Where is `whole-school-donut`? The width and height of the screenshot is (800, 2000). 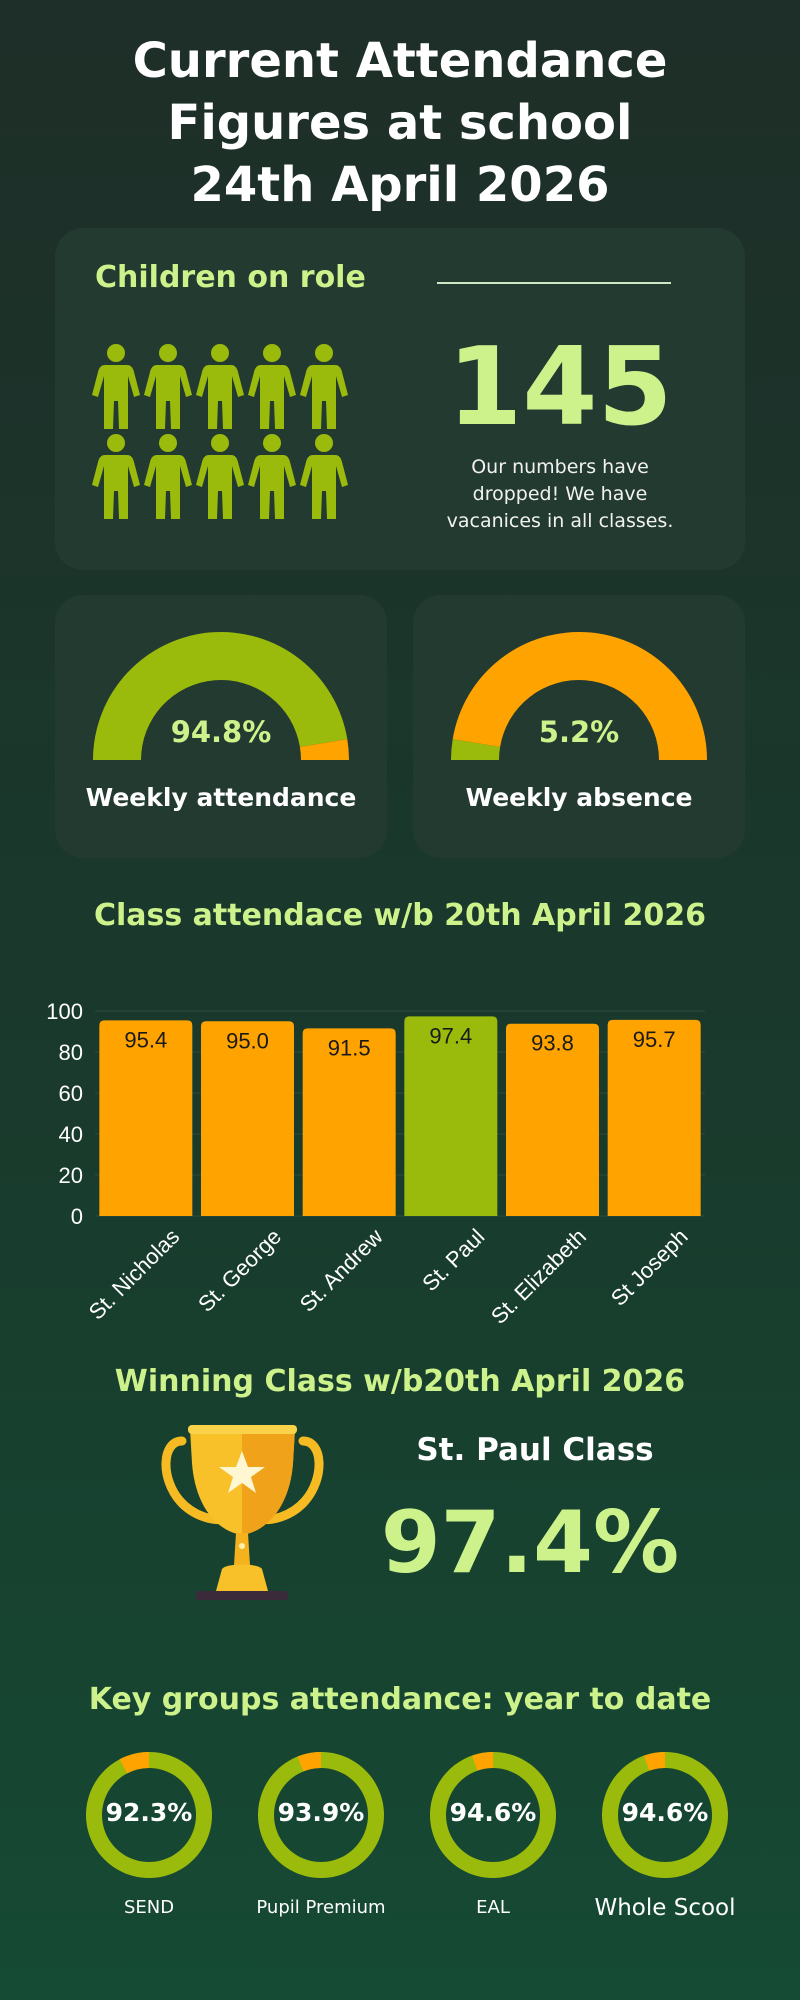
whole-school-donut is located at coordinates (665, 1815).